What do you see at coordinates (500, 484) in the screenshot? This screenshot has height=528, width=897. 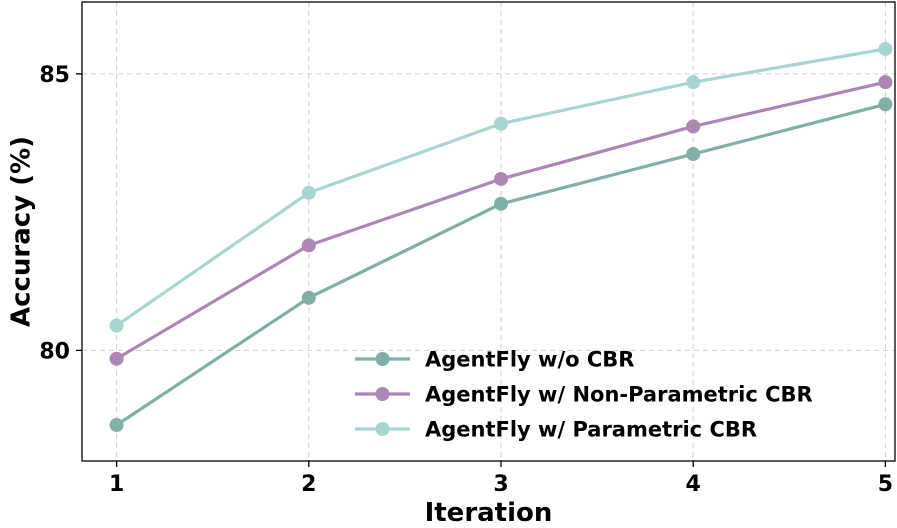 I see `x-tick-label: 3` at bounding box center [500, 484].